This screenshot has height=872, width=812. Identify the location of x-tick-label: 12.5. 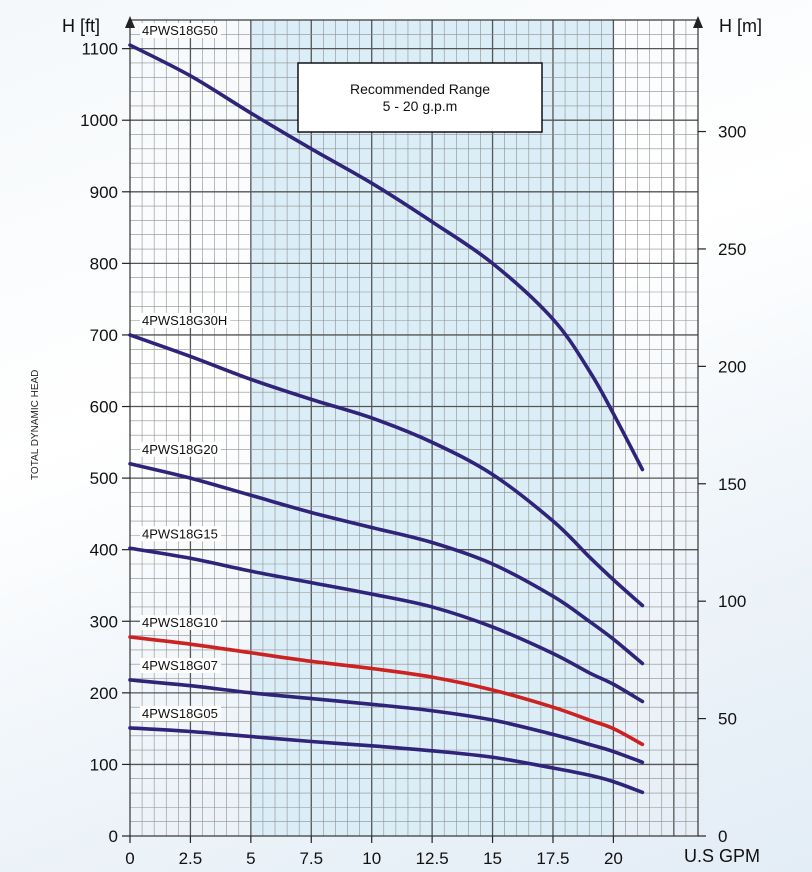
(432, 858).